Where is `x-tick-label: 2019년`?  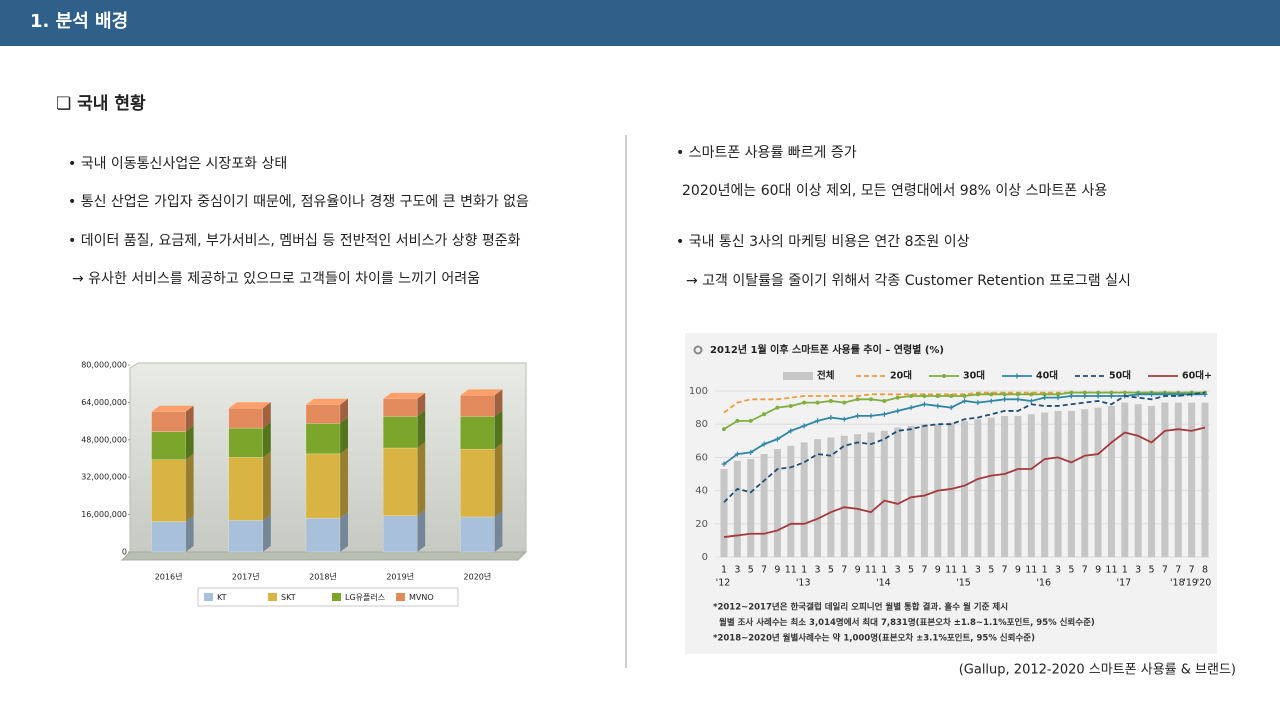
x-tick-label: 2019년 is located at coordinates (400, 577).